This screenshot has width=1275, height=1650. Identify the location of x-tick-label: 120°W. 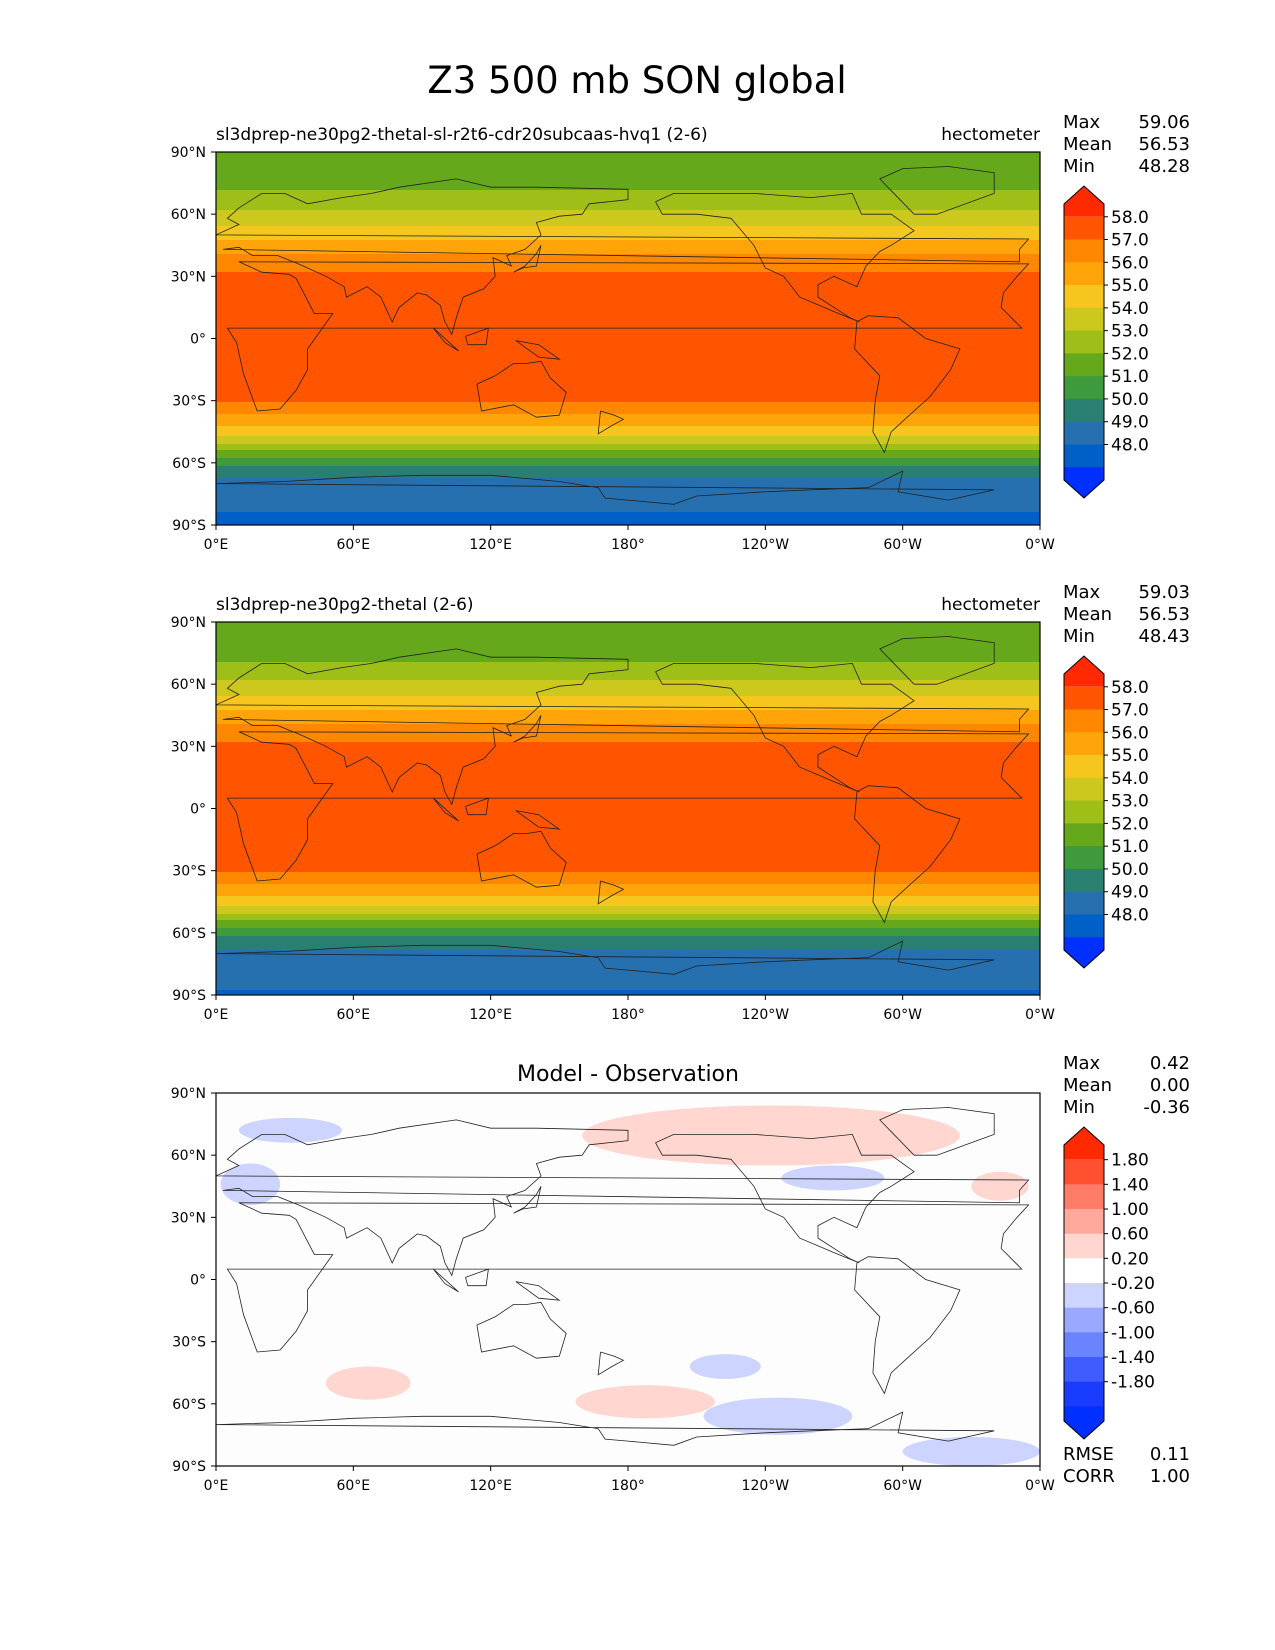
(766, 545).